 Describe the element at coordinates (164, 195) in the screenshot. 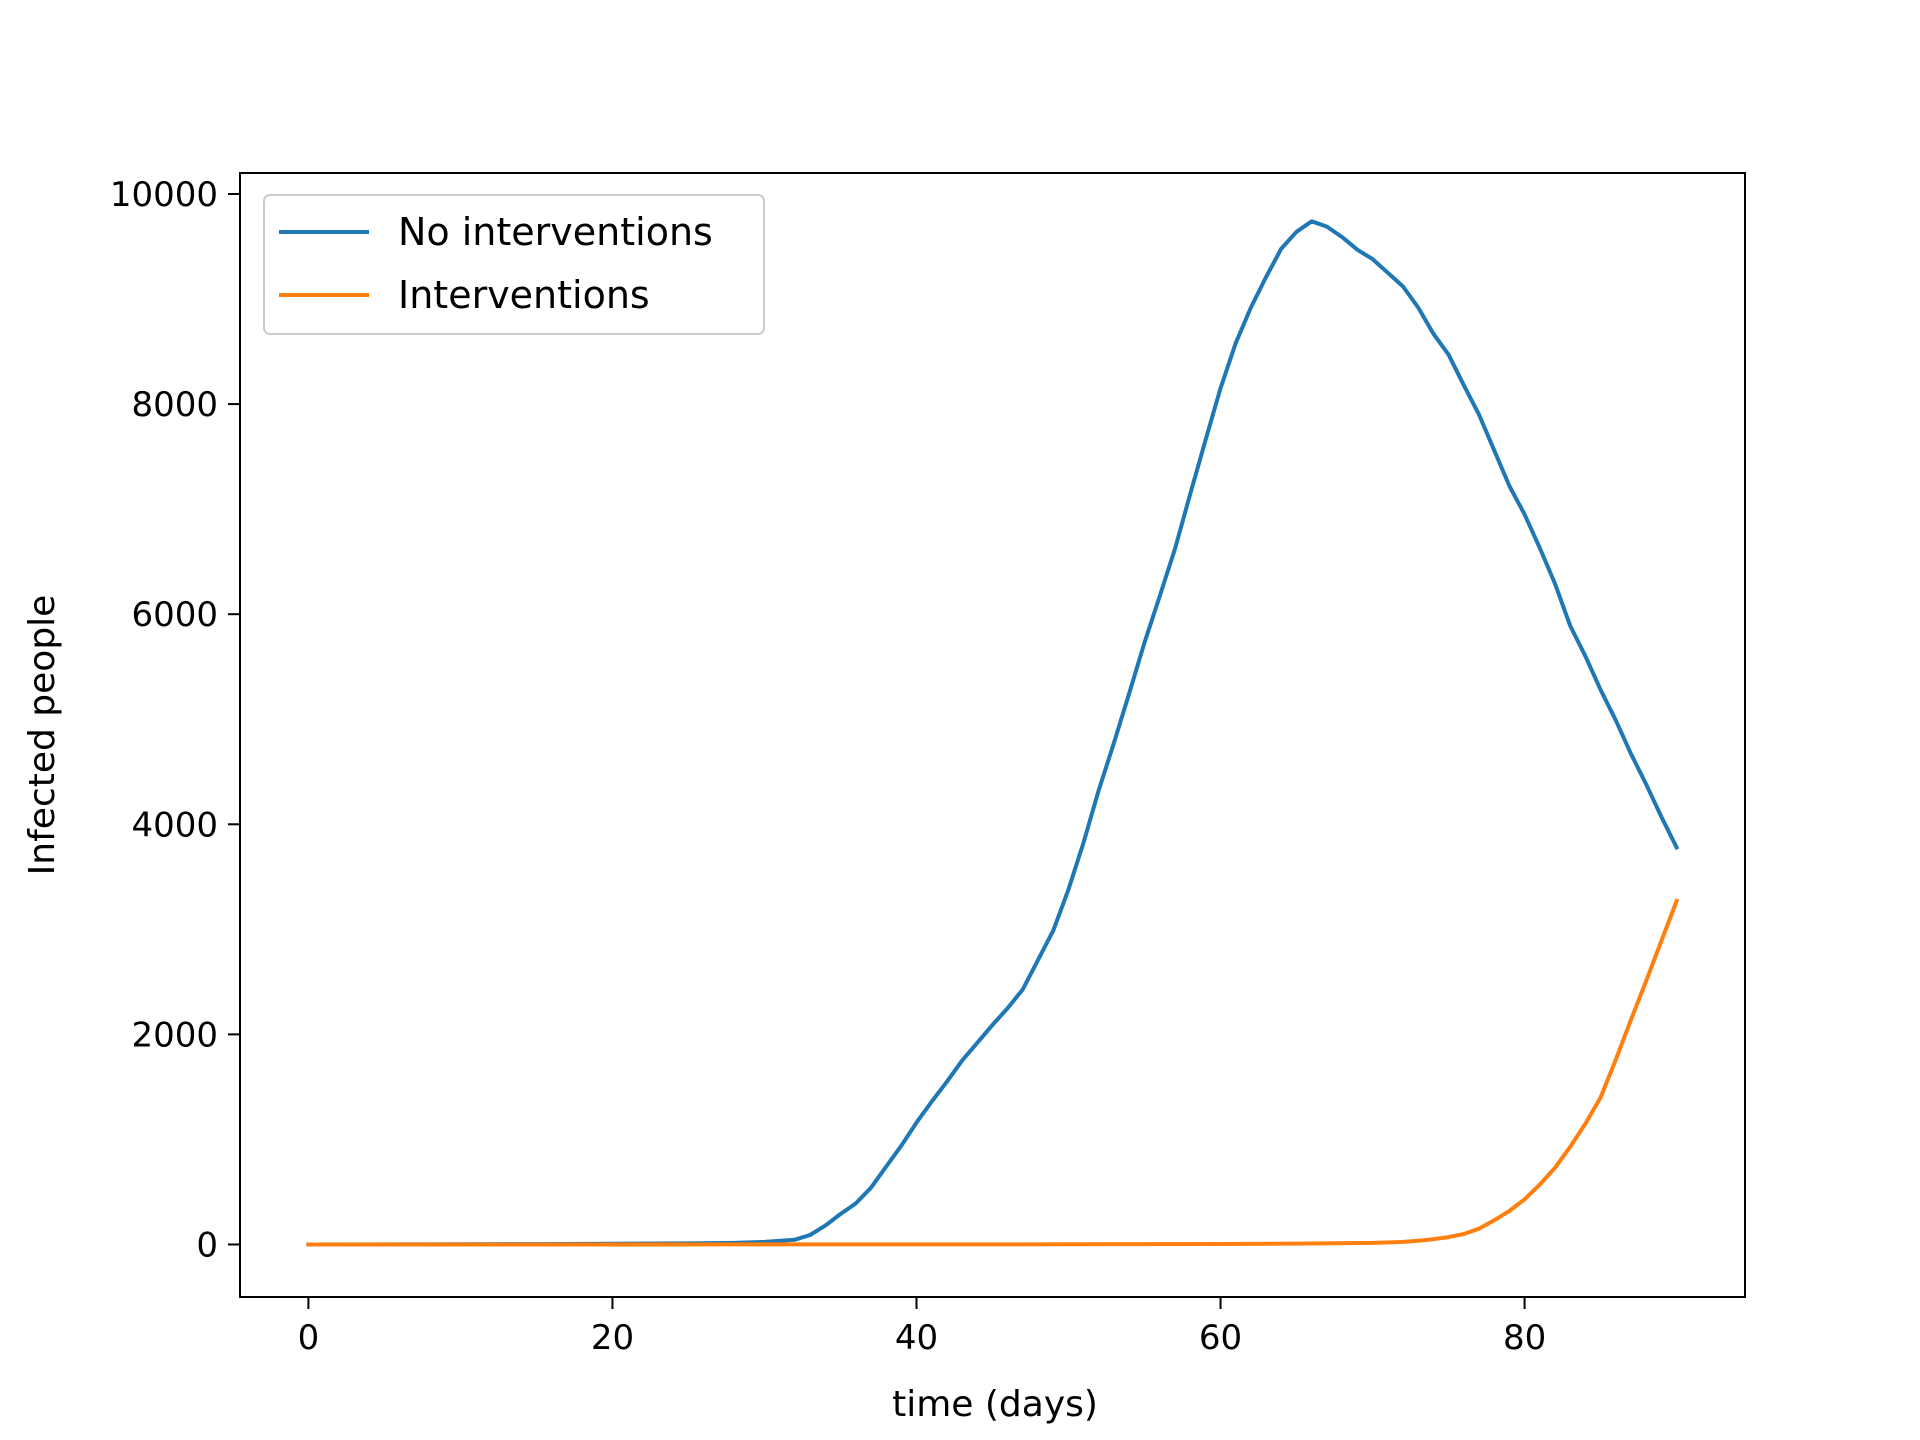

I see `y-tick-label-10000: 10000` at that location.